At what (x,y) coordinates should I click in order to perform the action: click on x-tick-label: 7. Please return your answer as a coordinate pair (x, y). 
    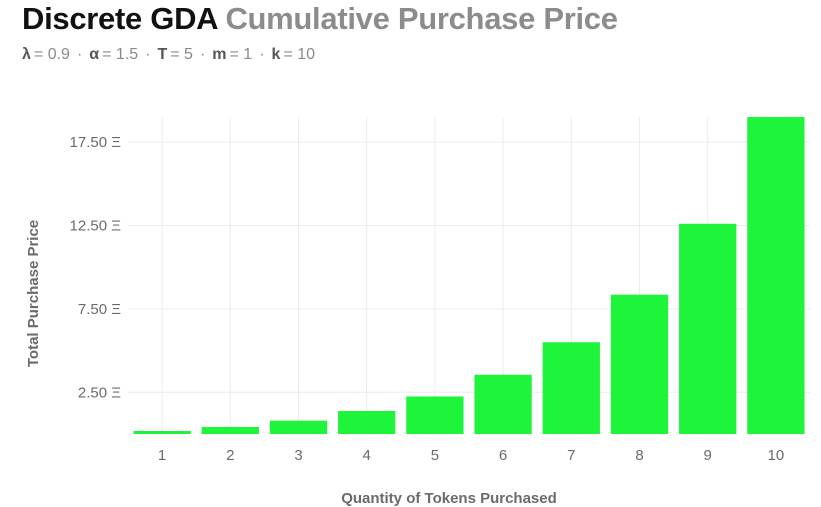
    Looking at the image, I should click on (571, 455).